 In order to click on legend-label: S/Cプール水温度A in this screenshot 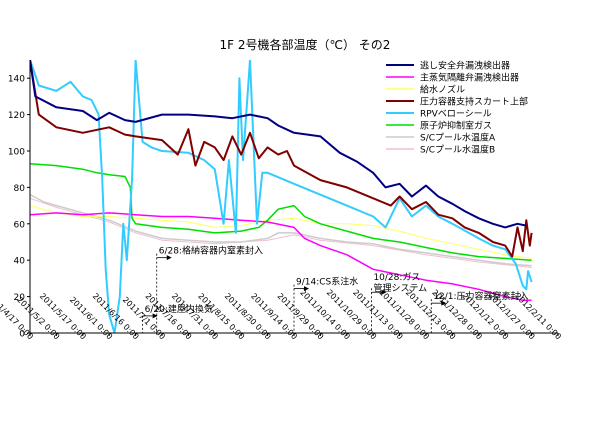, I will do `click(458, 138)`.